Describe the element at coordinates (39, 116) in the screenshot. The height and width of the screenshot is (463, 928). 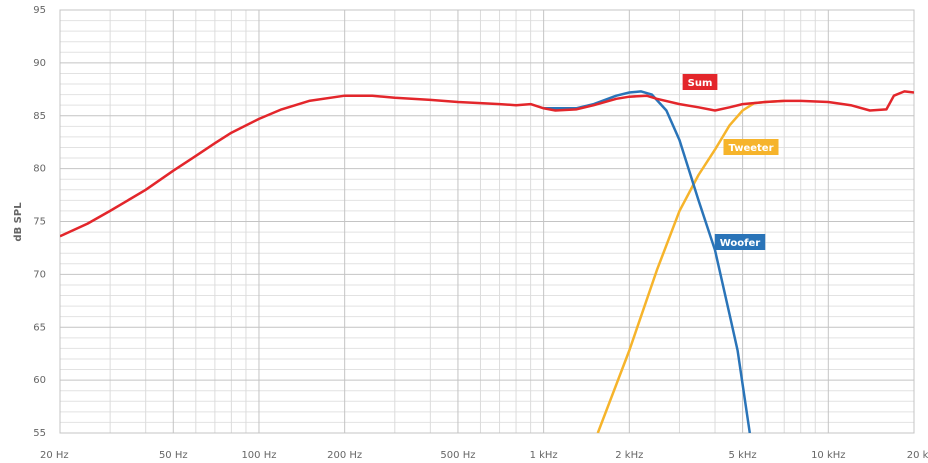
I see `y-tick-label: 85` at that location.